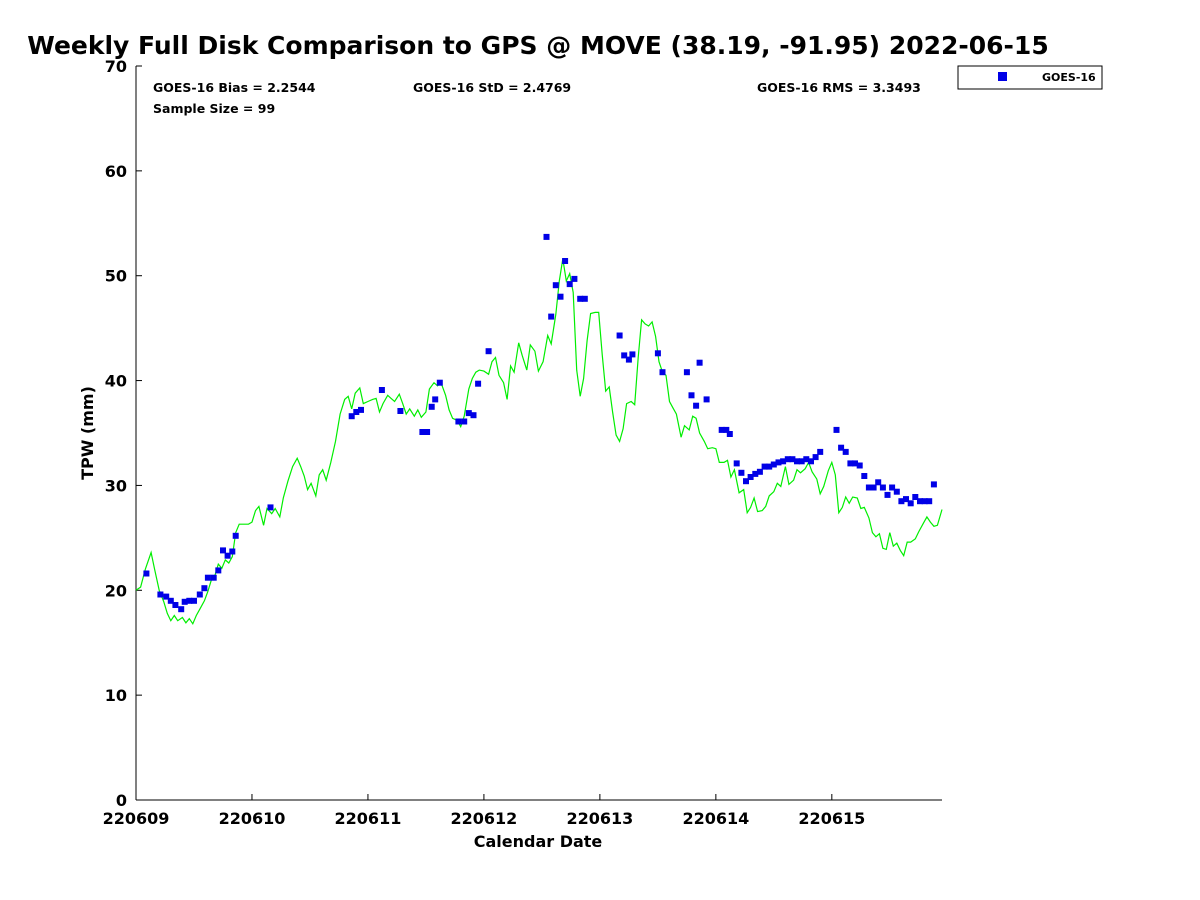 This screenshot has width=1200, height=900. Describe the element at coordinates (116, 695) in the screenshot. I see `y-tick-label: 10` at that location.